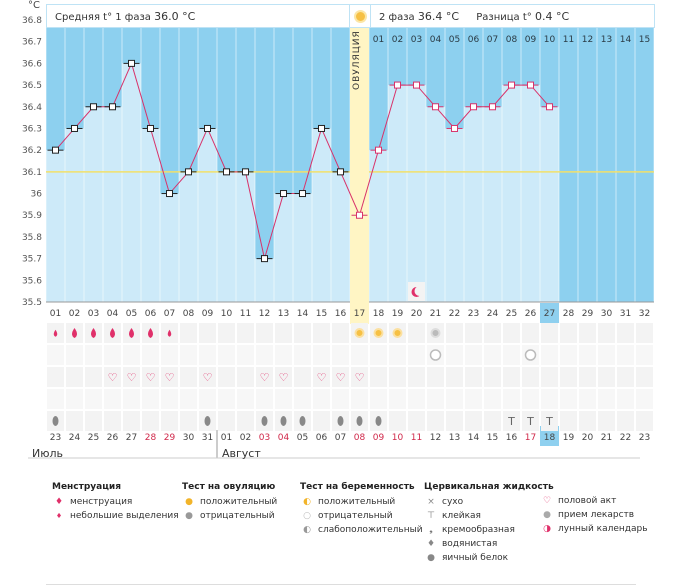 This screenshot has width=693, height=587. Describe the element at coordinates (552, 16) in the screenshot. I see `diff-value: 0.4 °C` at that location.